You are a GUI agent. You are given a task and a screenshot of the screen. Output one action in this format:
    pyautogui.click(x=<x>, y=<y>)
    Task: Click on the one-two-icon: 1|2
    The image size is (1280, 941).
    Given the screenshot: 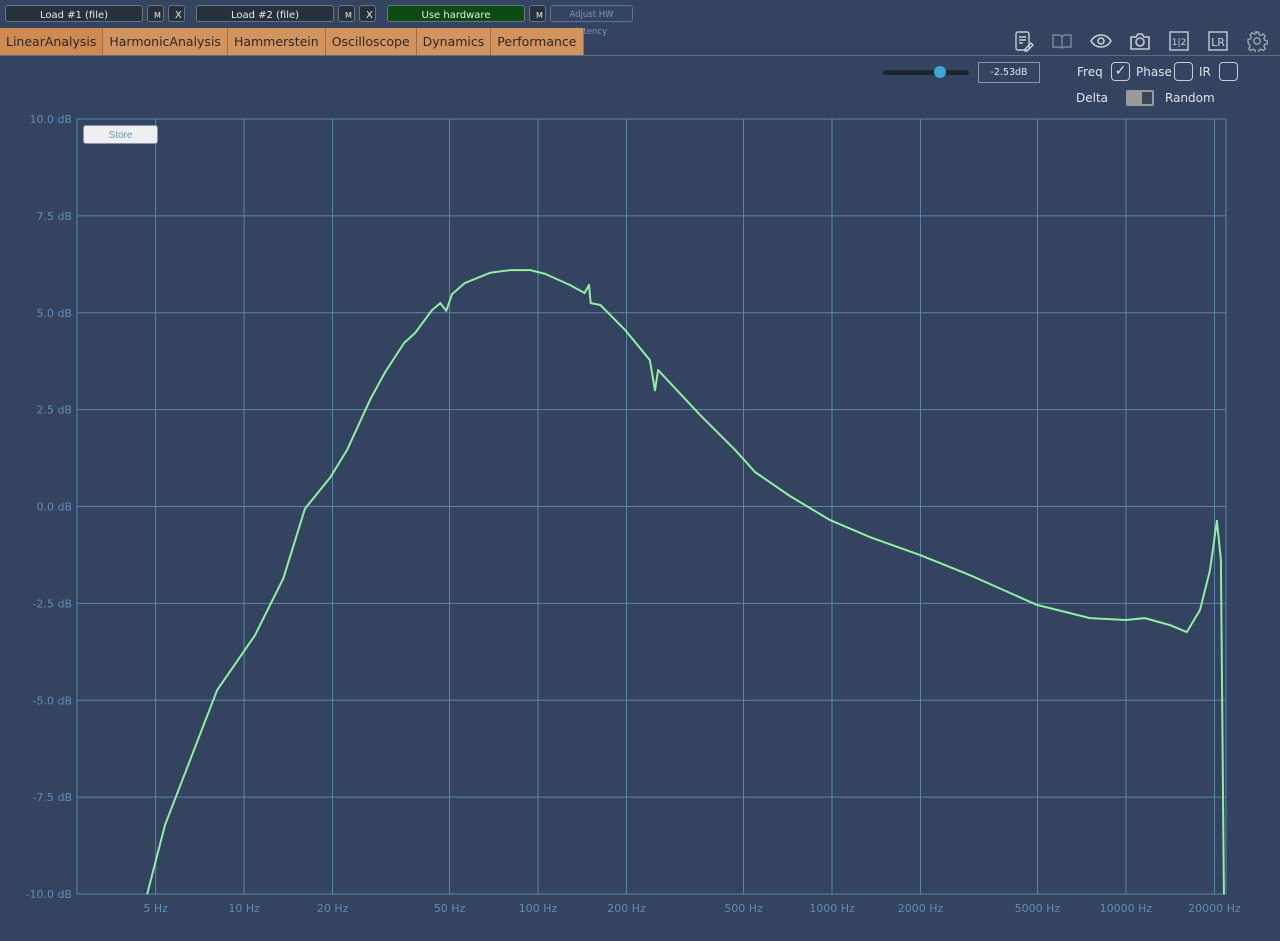 What is the action you would take?
    pyautogui.click(x=1179, y=41)
    